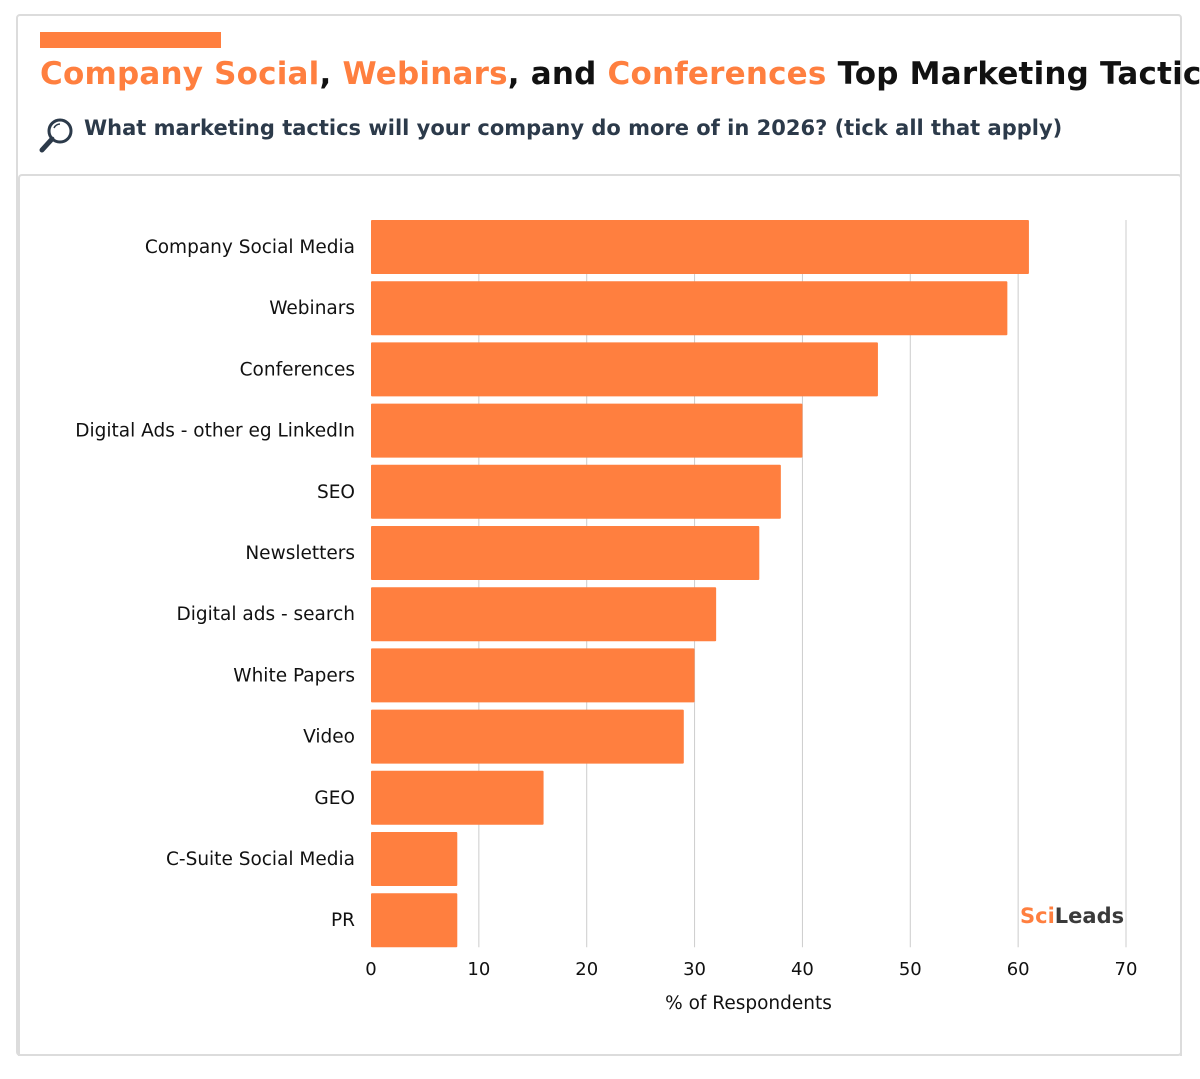 The width and height of the screenshot is (1200, 1079). Describe the element at coordinates (557, 74) in the screenshot. I see `title-separator-2: , and` at that location.